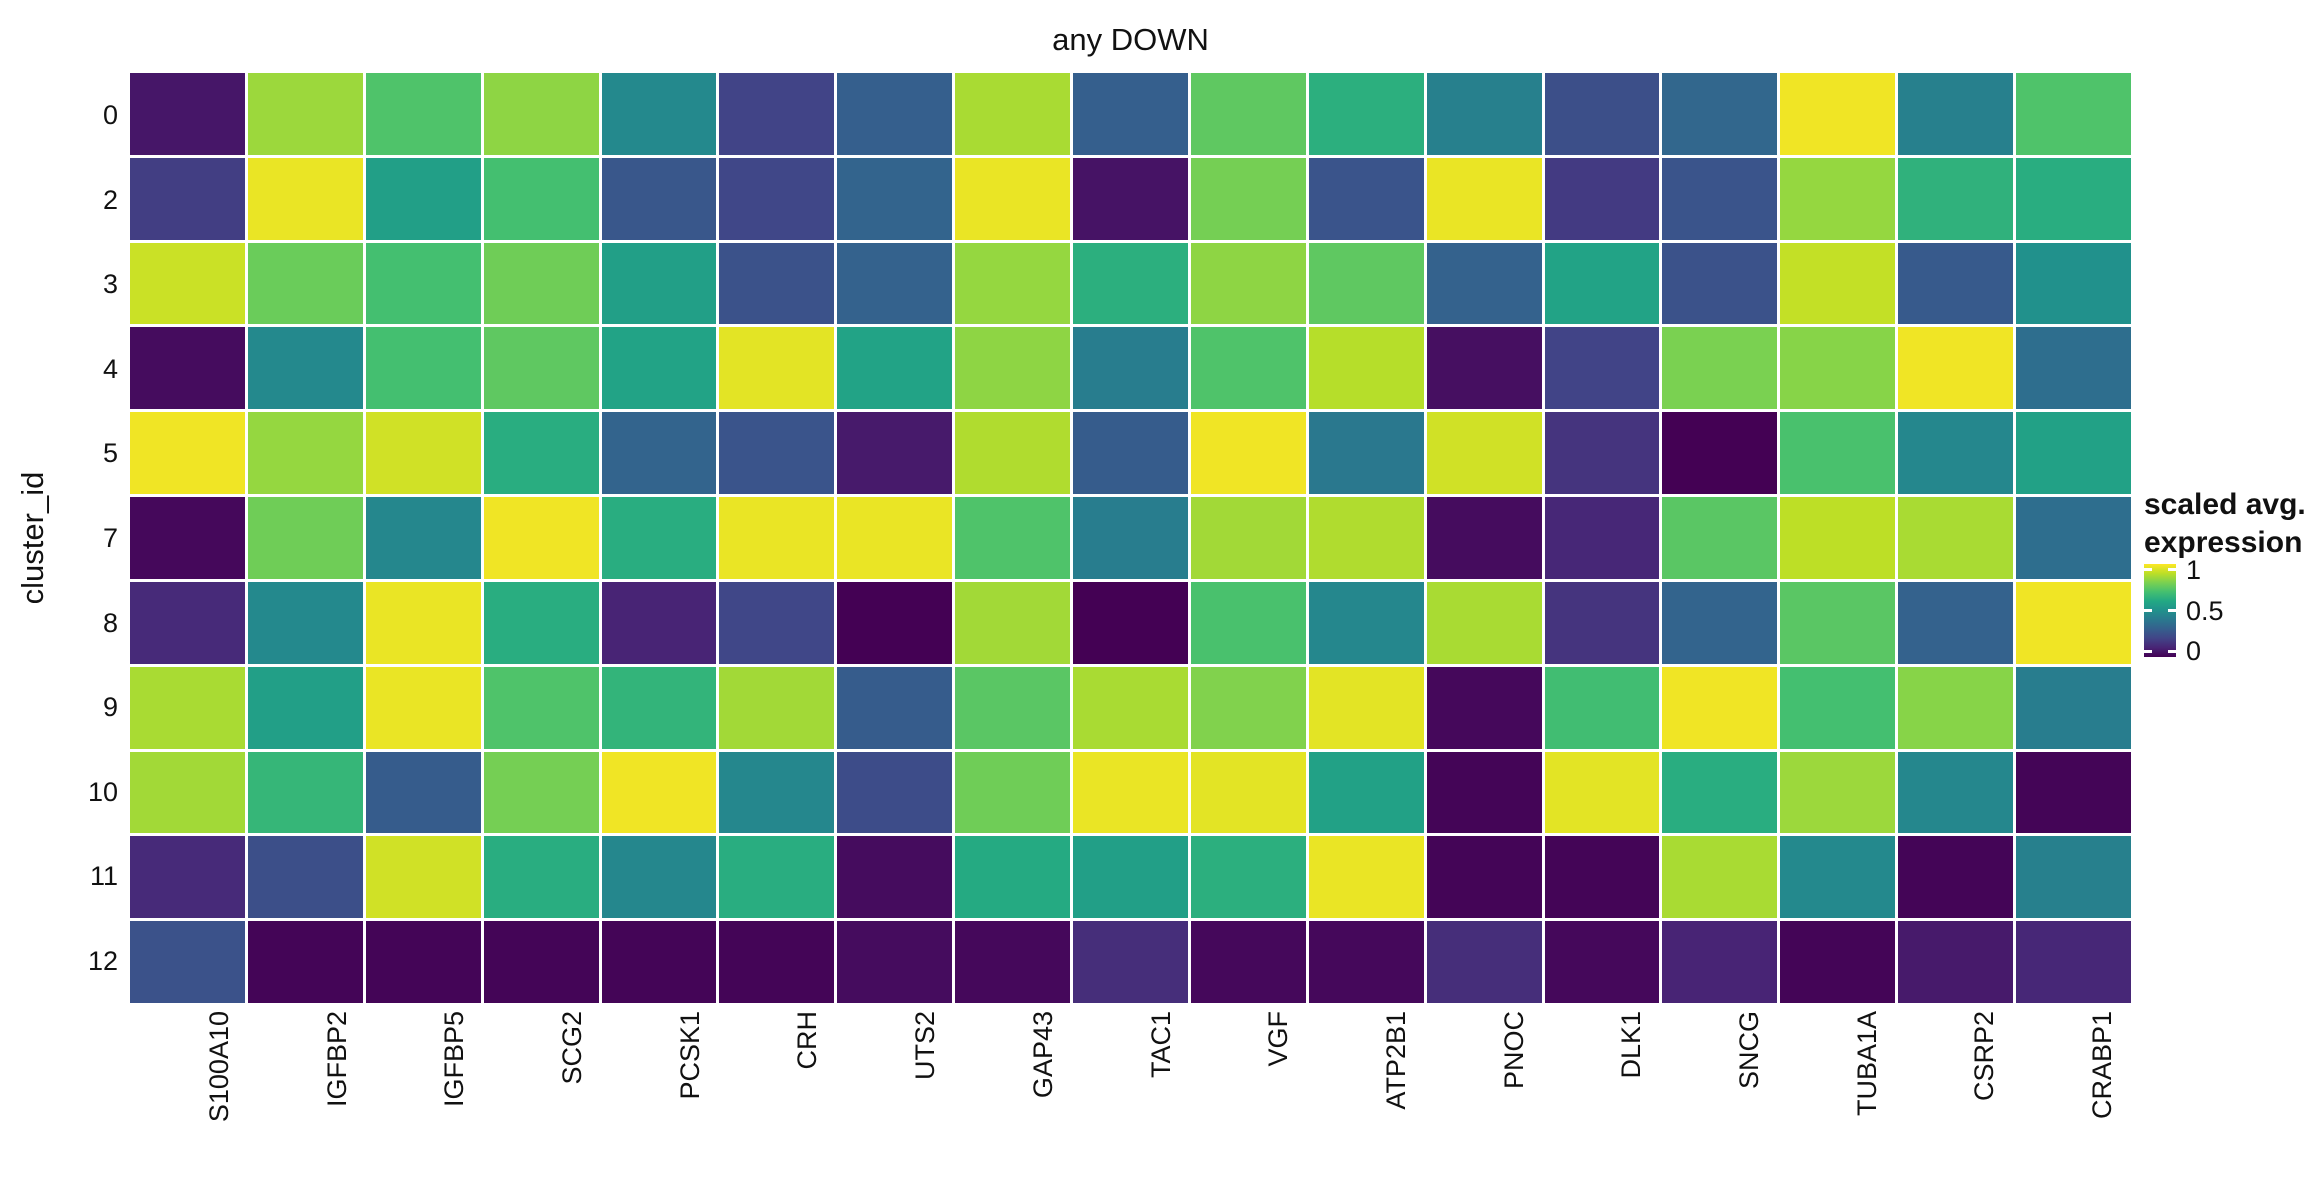 The width and height of the screenshot is (2304, 1181). Describe the element at coordinates (423, 453) in the screenshot. I see `heatmap-cell-5-IGFBP5` at that location.